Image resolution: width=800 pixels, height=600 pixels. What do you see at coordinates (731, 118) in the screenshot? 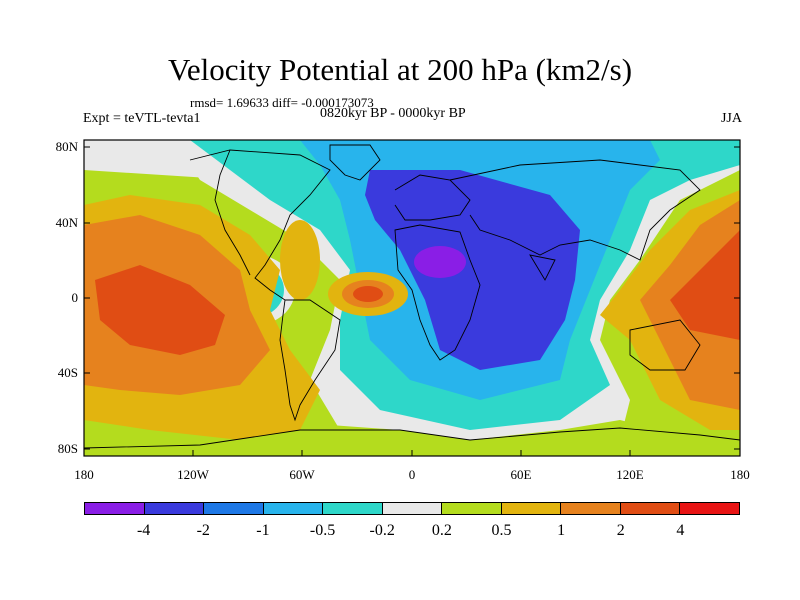
I see `season-label: JJA` at bounding box center [731, 118].